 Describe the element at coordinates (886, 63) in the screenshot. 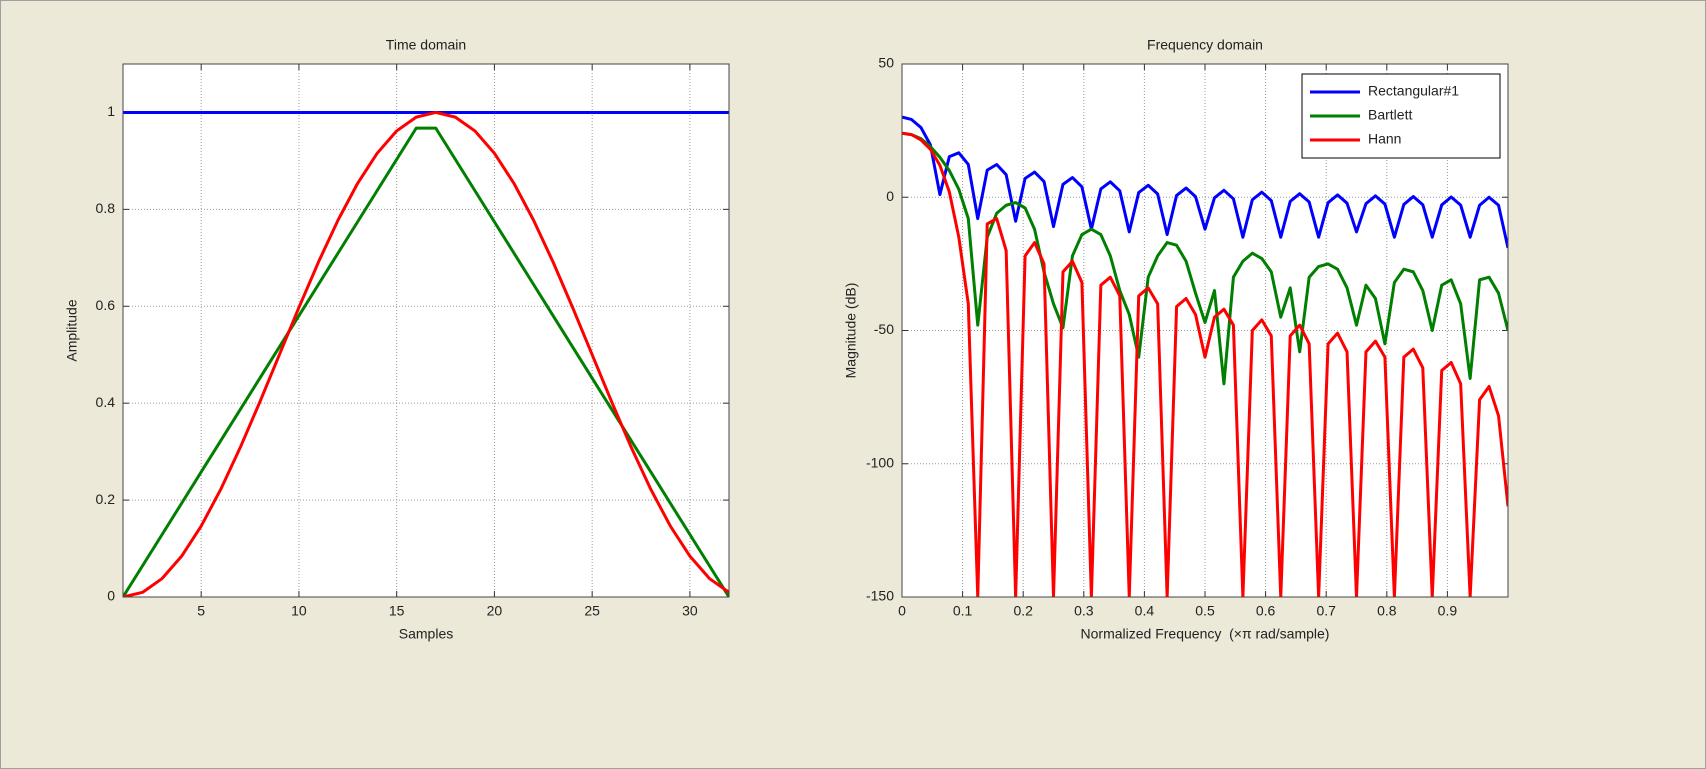

I see `y-tick-label: 50` at that location.